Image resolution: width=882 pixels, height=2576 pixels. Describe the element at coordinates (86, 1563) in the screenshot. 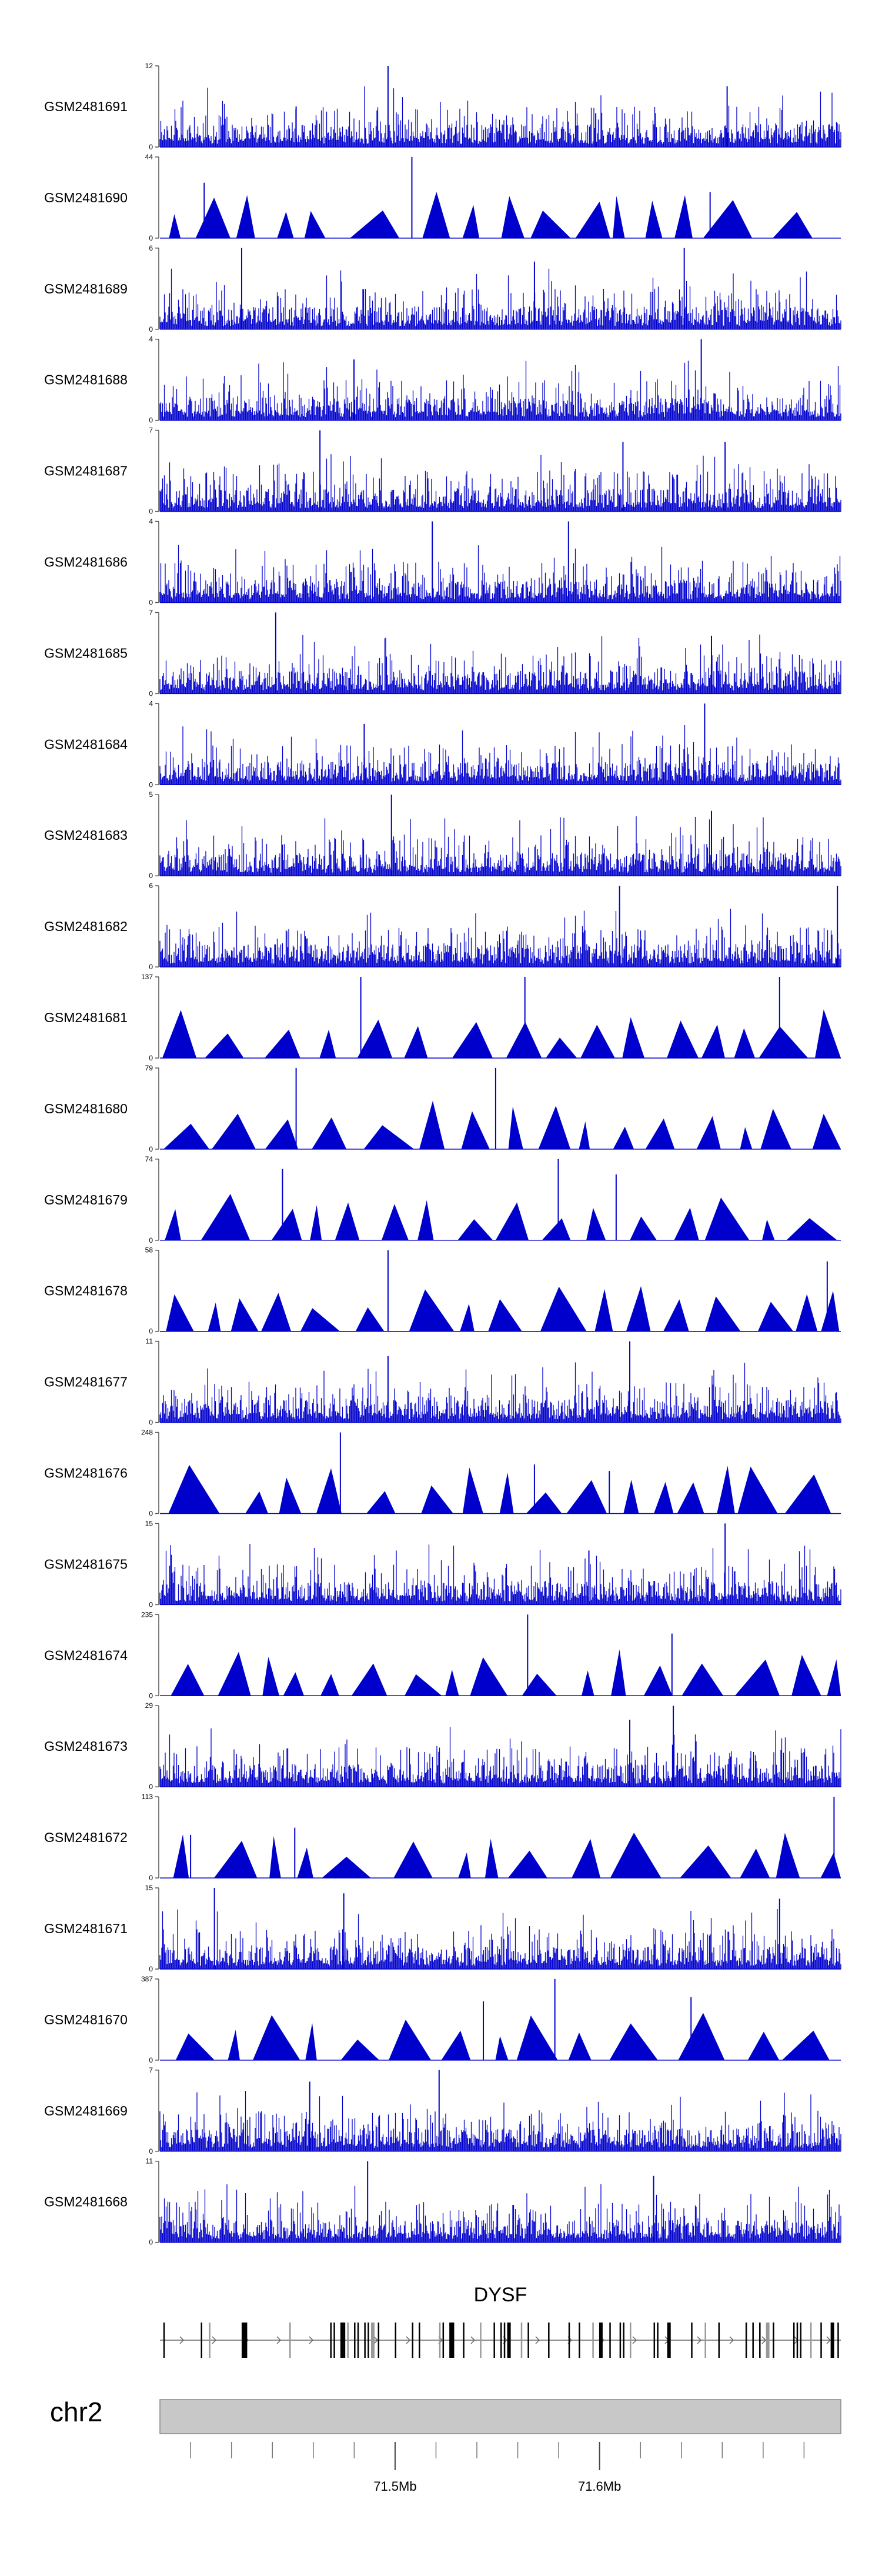

I see `track-label: GSM2481675` at that location.